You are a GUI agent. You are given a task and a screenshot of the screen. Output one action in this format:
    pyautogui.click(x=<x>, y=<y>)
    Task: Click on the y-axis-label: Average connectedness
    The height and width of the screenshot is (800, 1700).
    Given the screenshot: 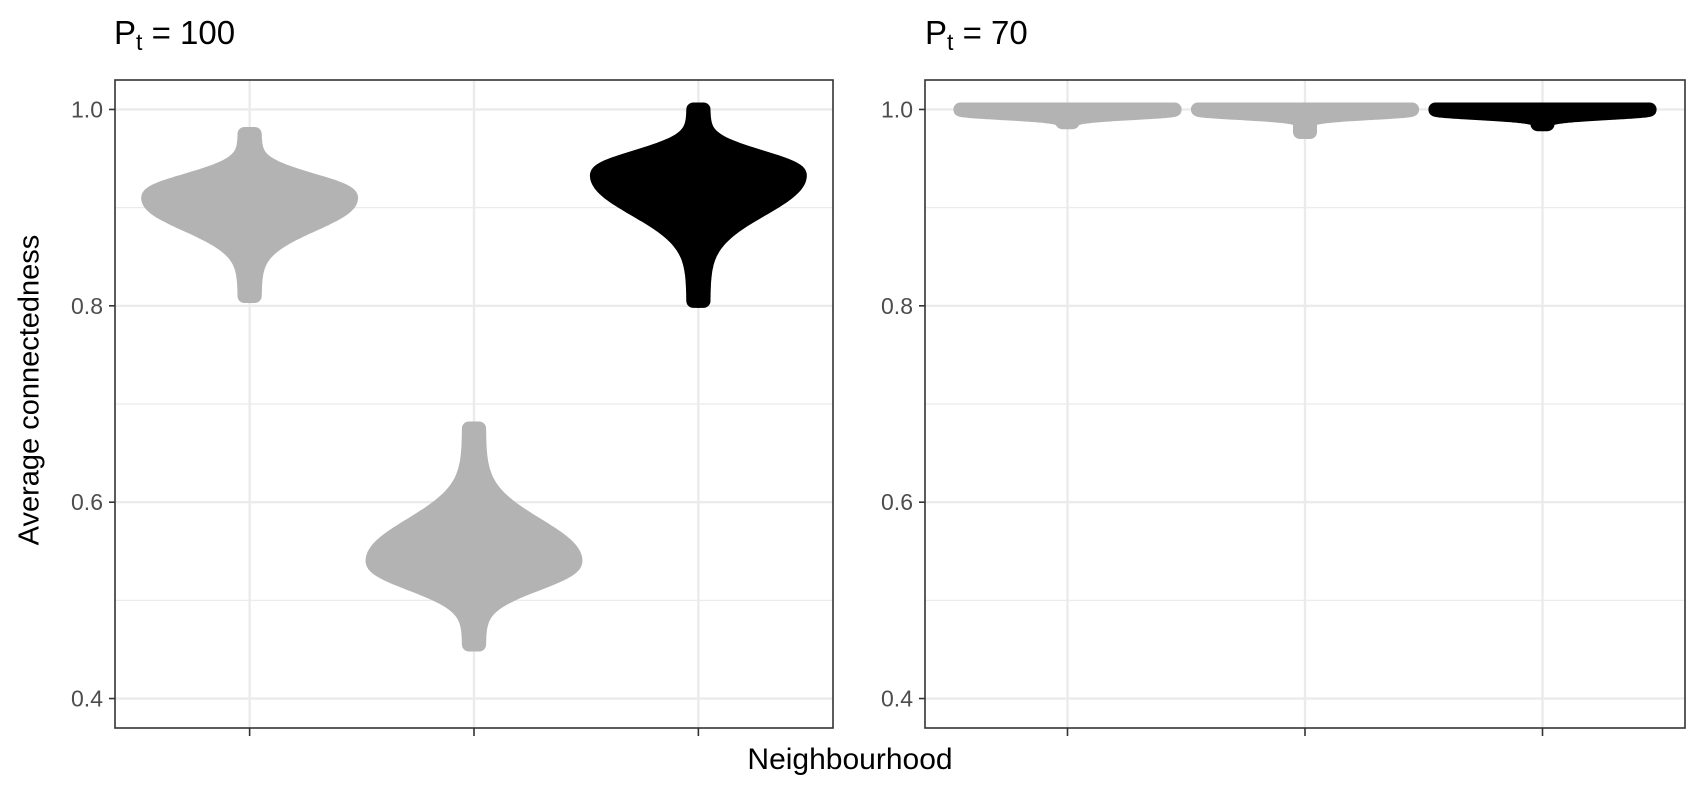 What is the action you would take?
    pyautogui.click(x=29, y=390)
    